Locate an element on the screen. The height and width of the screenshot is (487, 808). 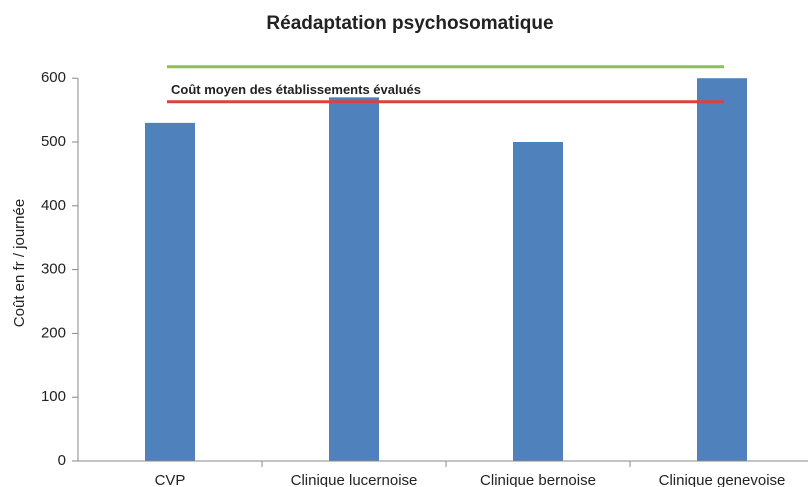
y-tick-label: 100 is located at coordinates (53, 396).